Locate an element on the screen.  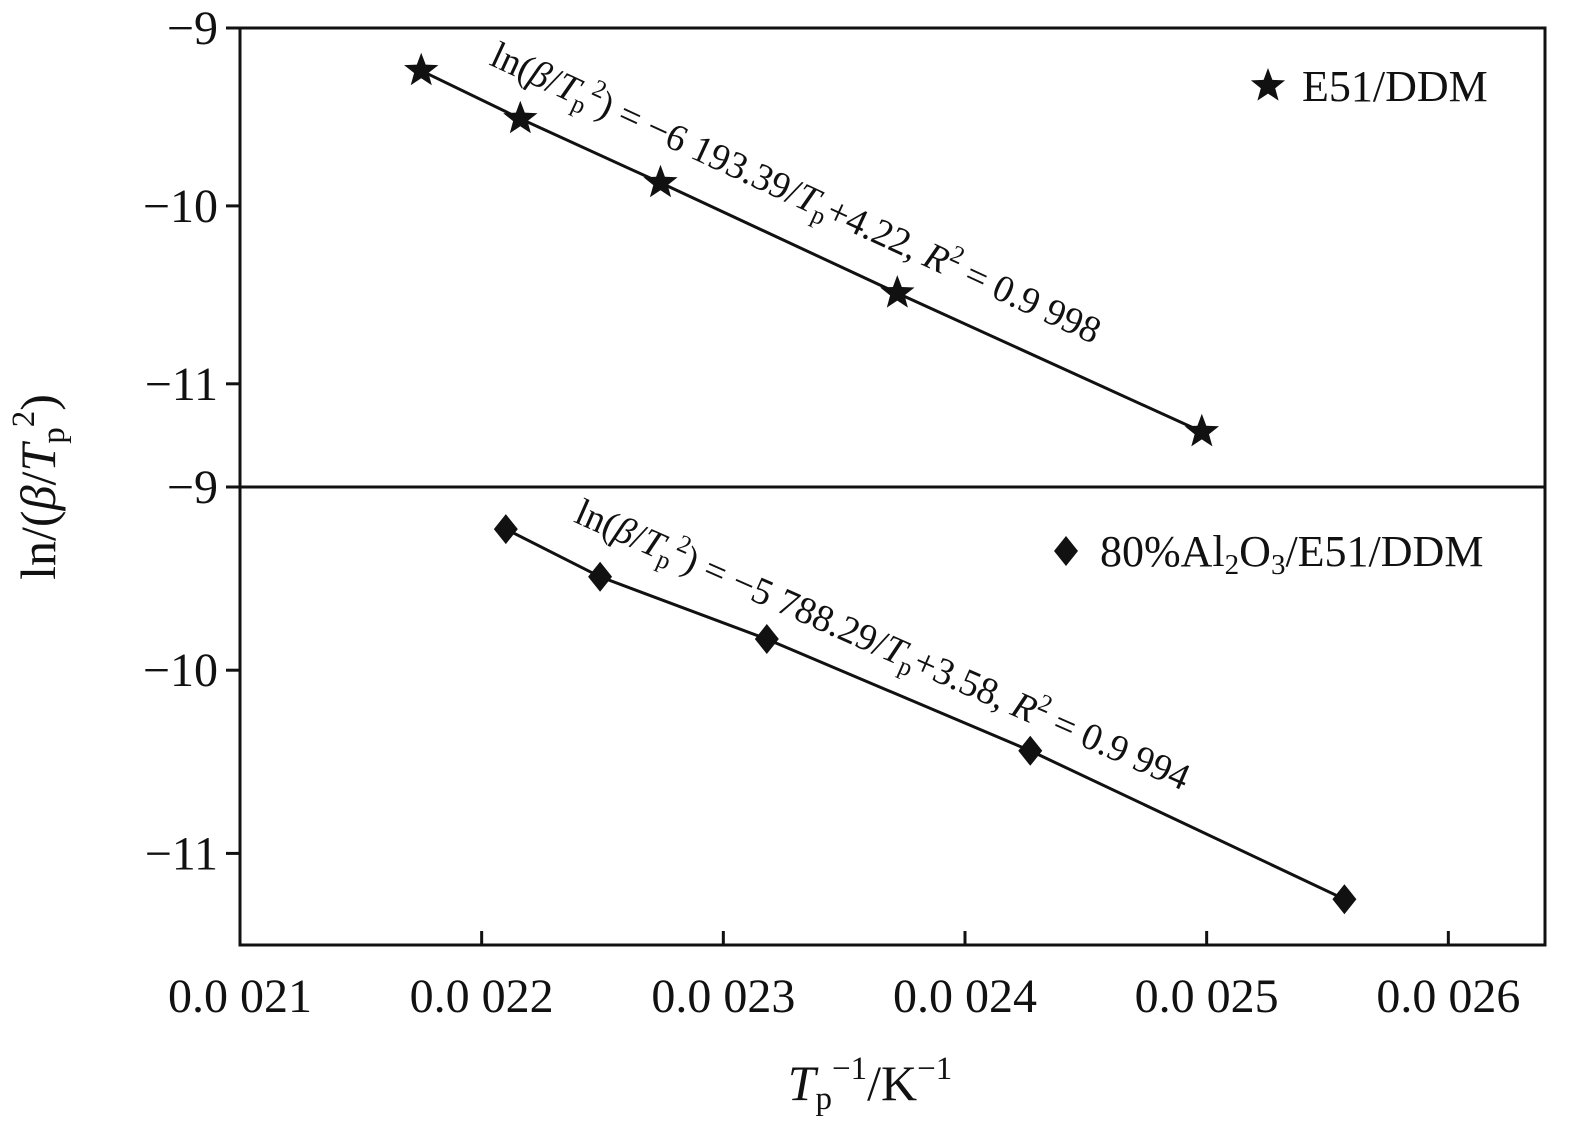
legend-marker-bottom is located at coordinates (1066, 551).